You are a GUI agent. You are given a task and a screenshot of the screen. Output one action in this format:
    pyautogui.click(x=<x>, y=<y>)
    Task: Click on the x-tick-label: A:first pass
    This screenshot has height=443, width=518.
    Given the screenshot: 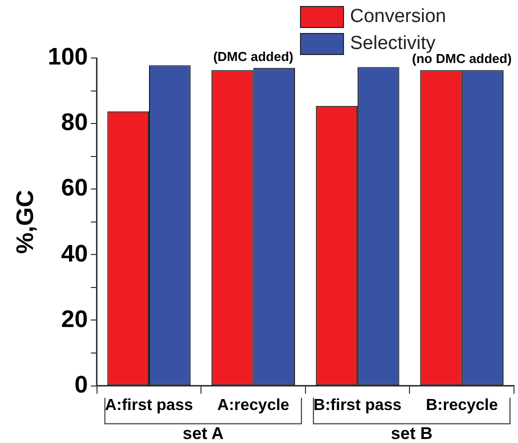 What is the action you would take?
    pyautogui.click(x=149, y=405)
    